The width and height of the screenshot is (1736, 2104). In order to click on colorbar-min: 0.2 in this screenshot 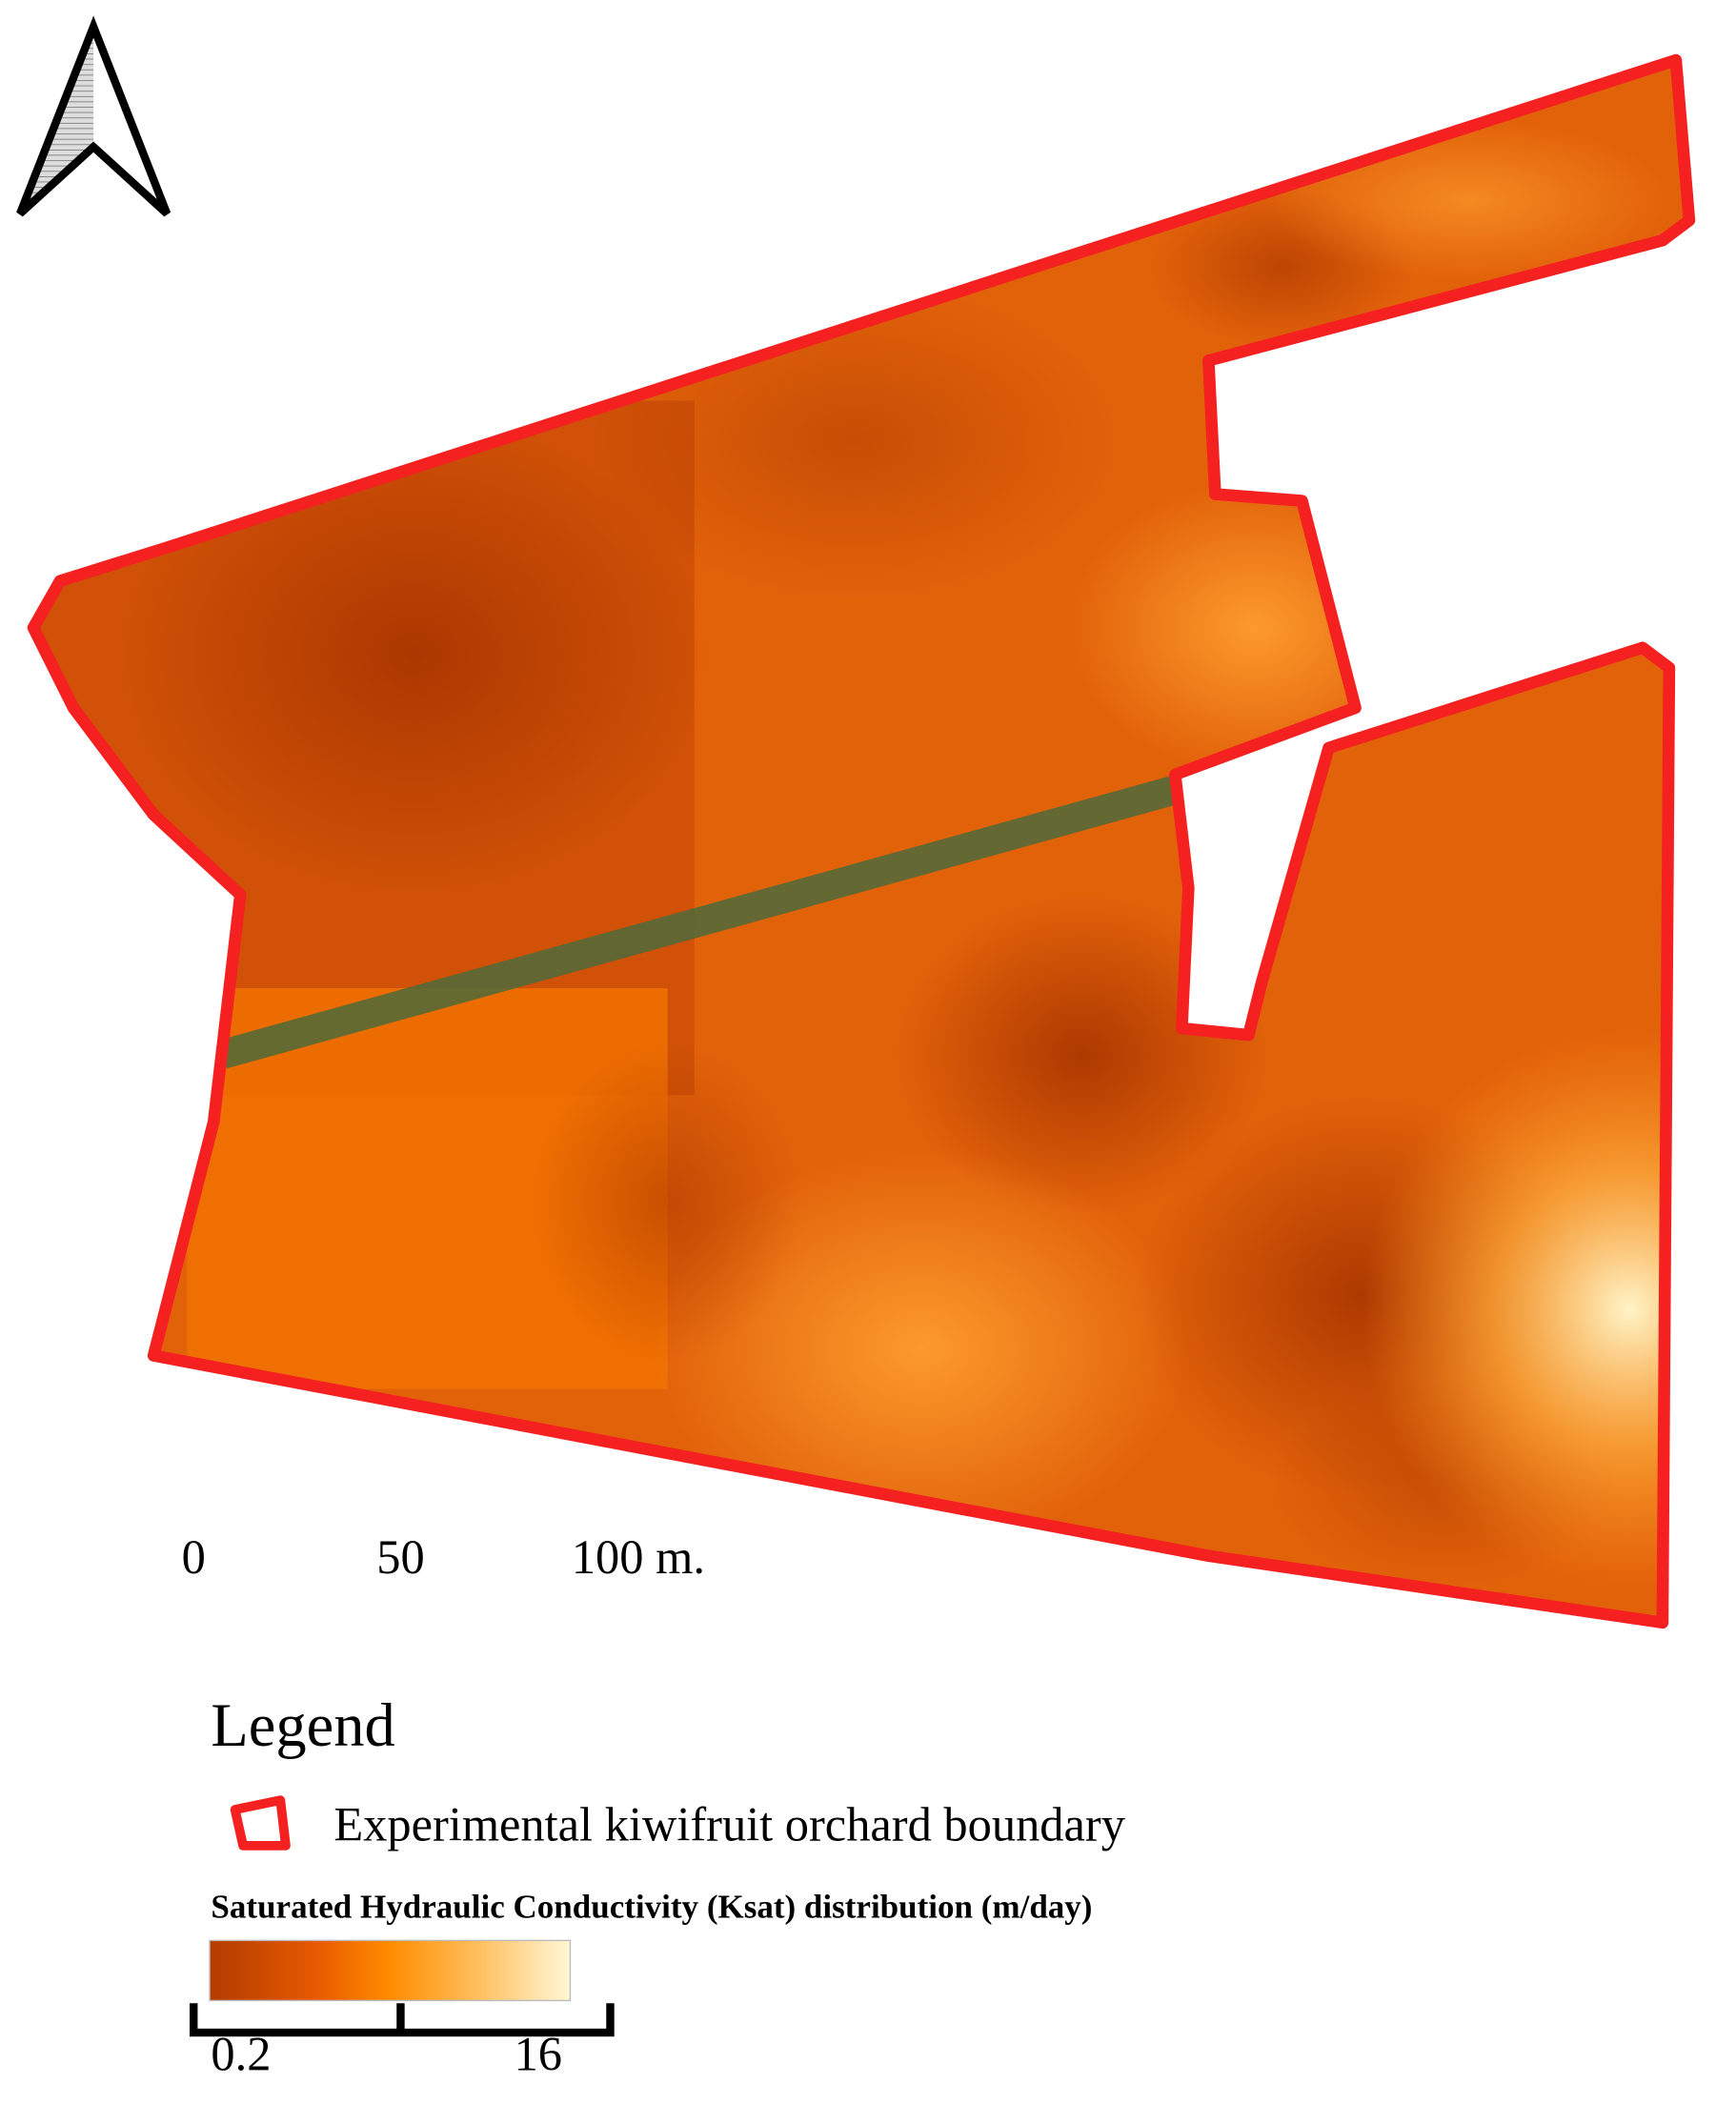, I will do `click(241, 2054)`.